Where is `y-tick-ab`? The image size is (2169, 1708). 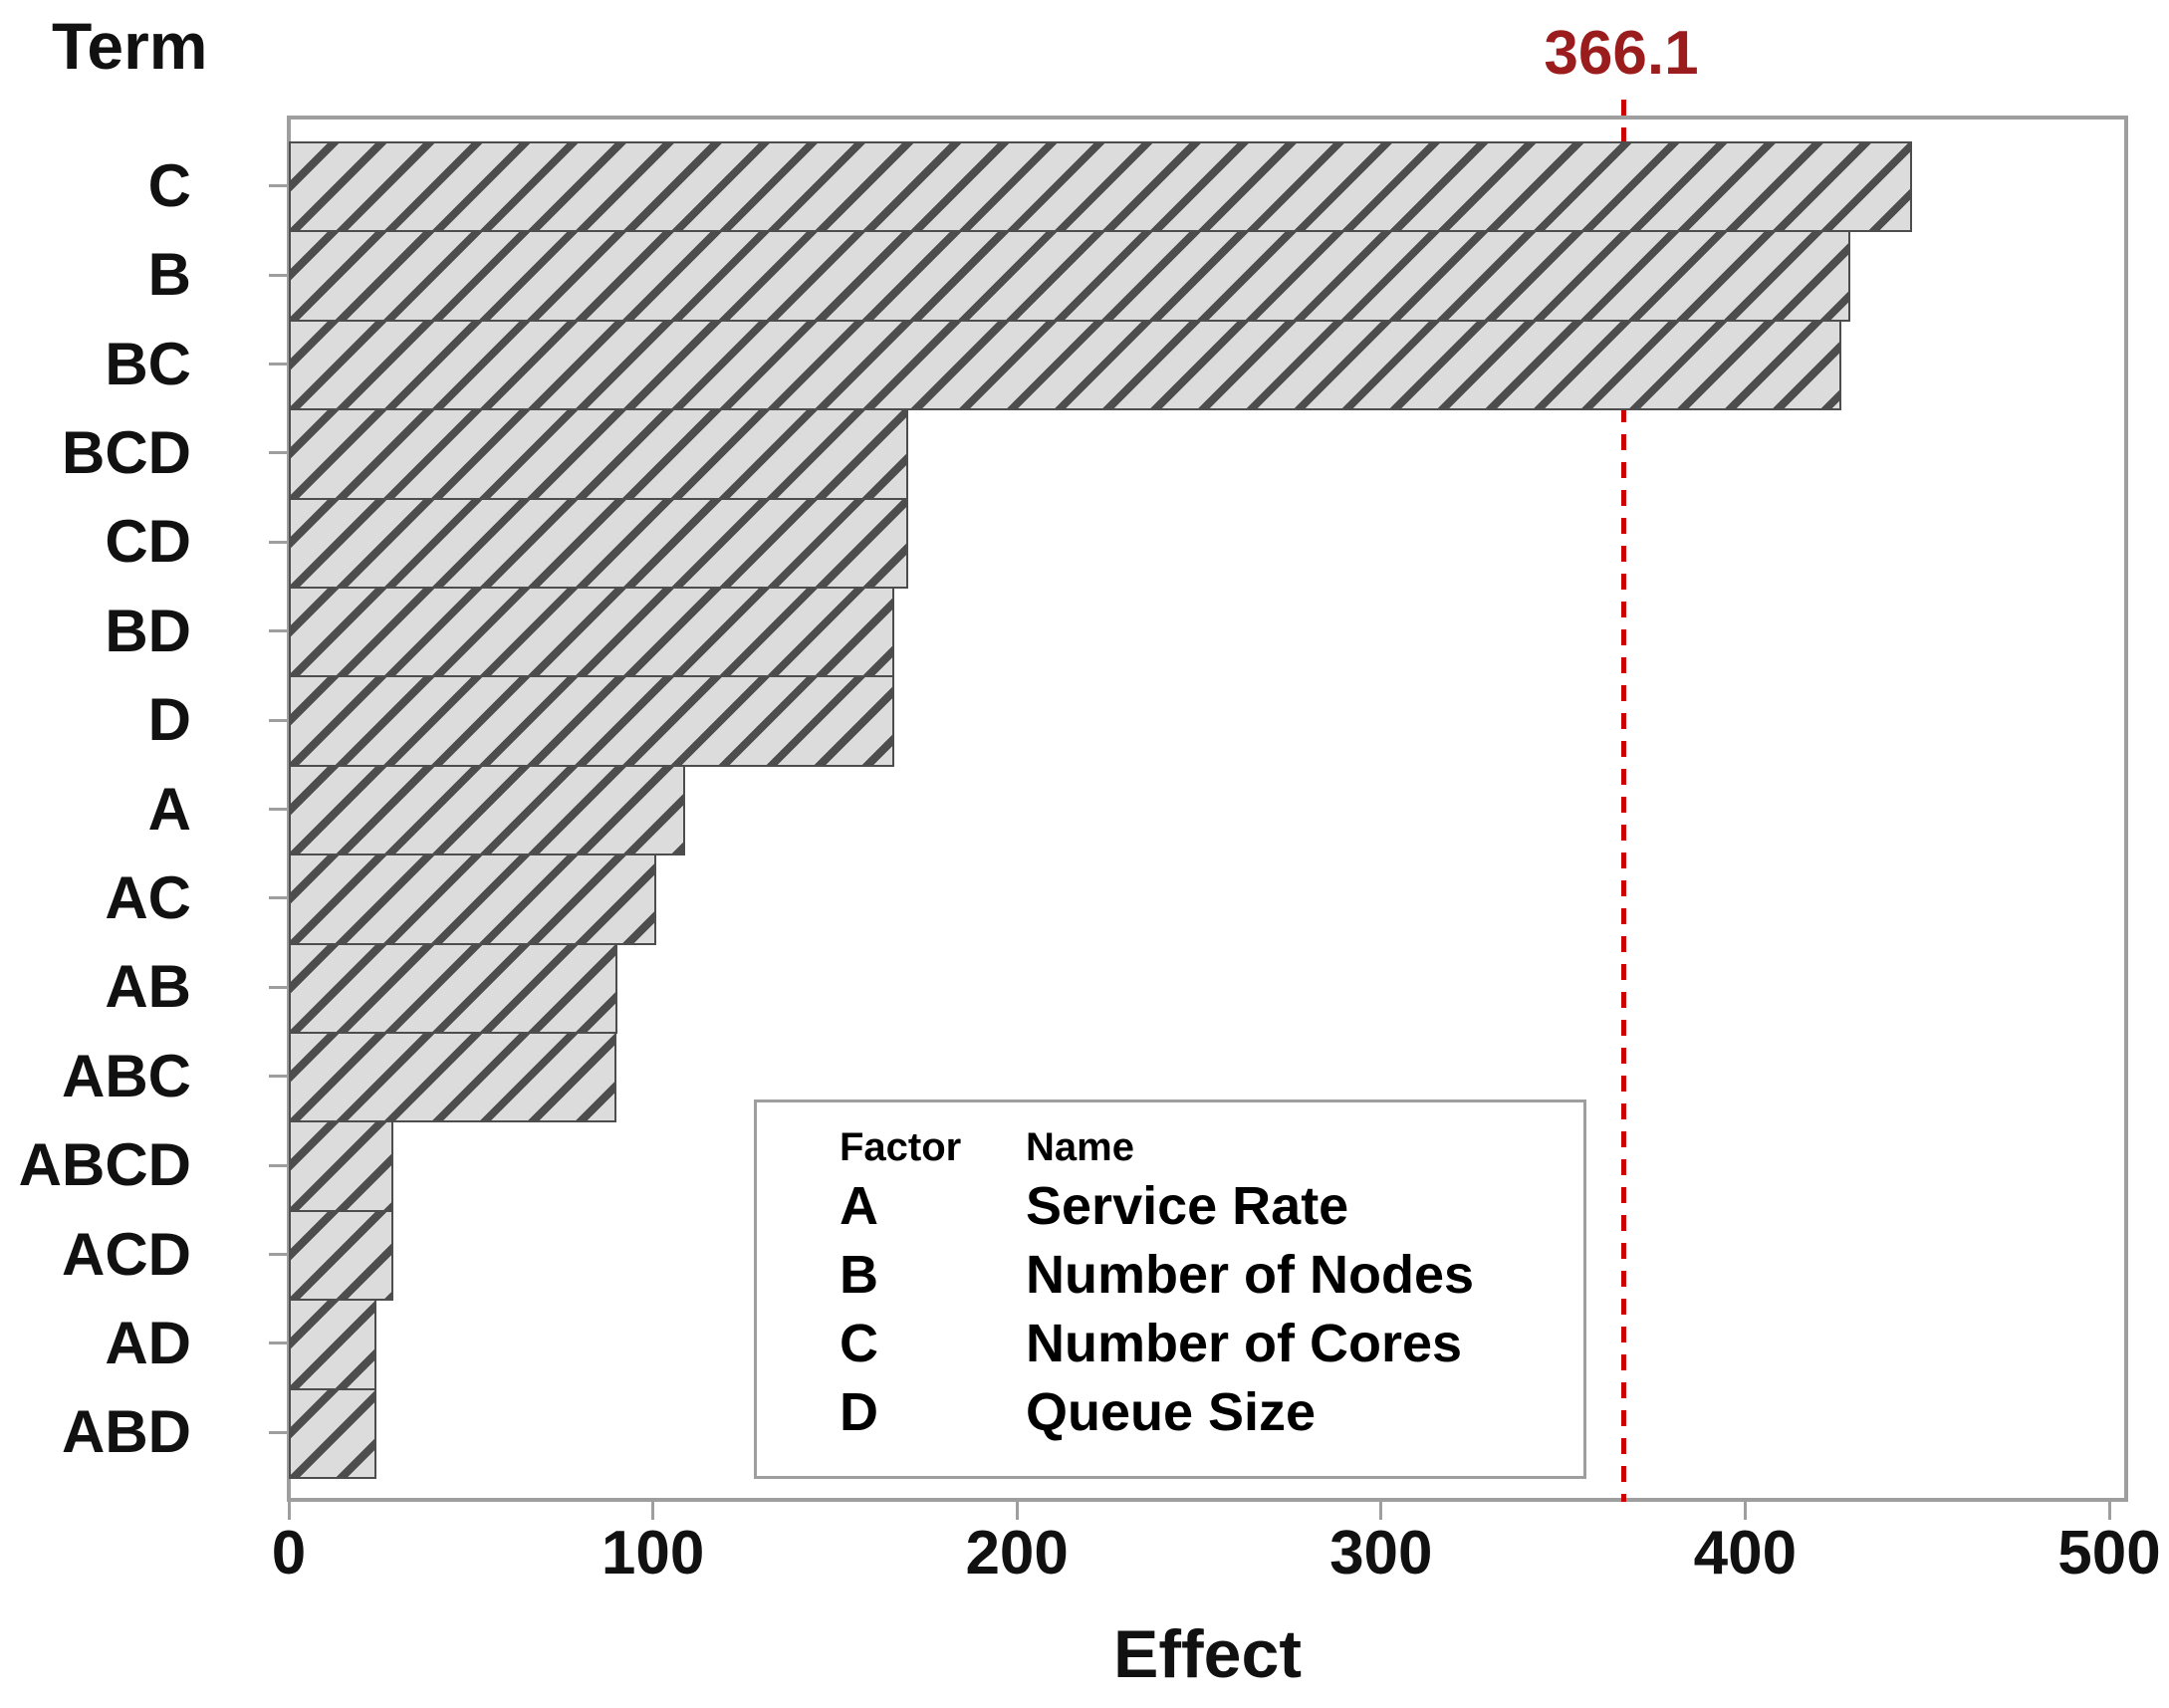
y-tick-ab is located at coordinates (279, 987).